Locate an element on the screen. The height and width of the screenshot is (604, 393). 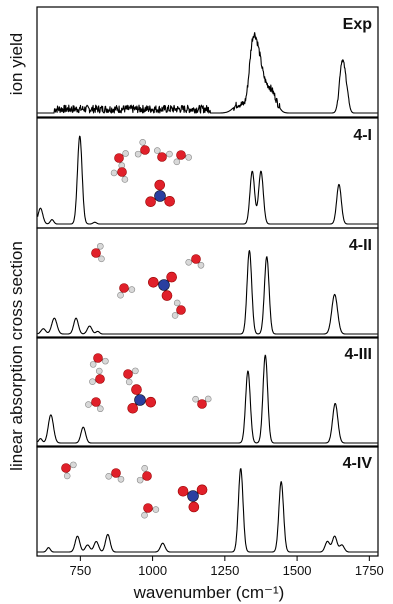
panel-label: 4-IV is located at coordinates (358, 463).